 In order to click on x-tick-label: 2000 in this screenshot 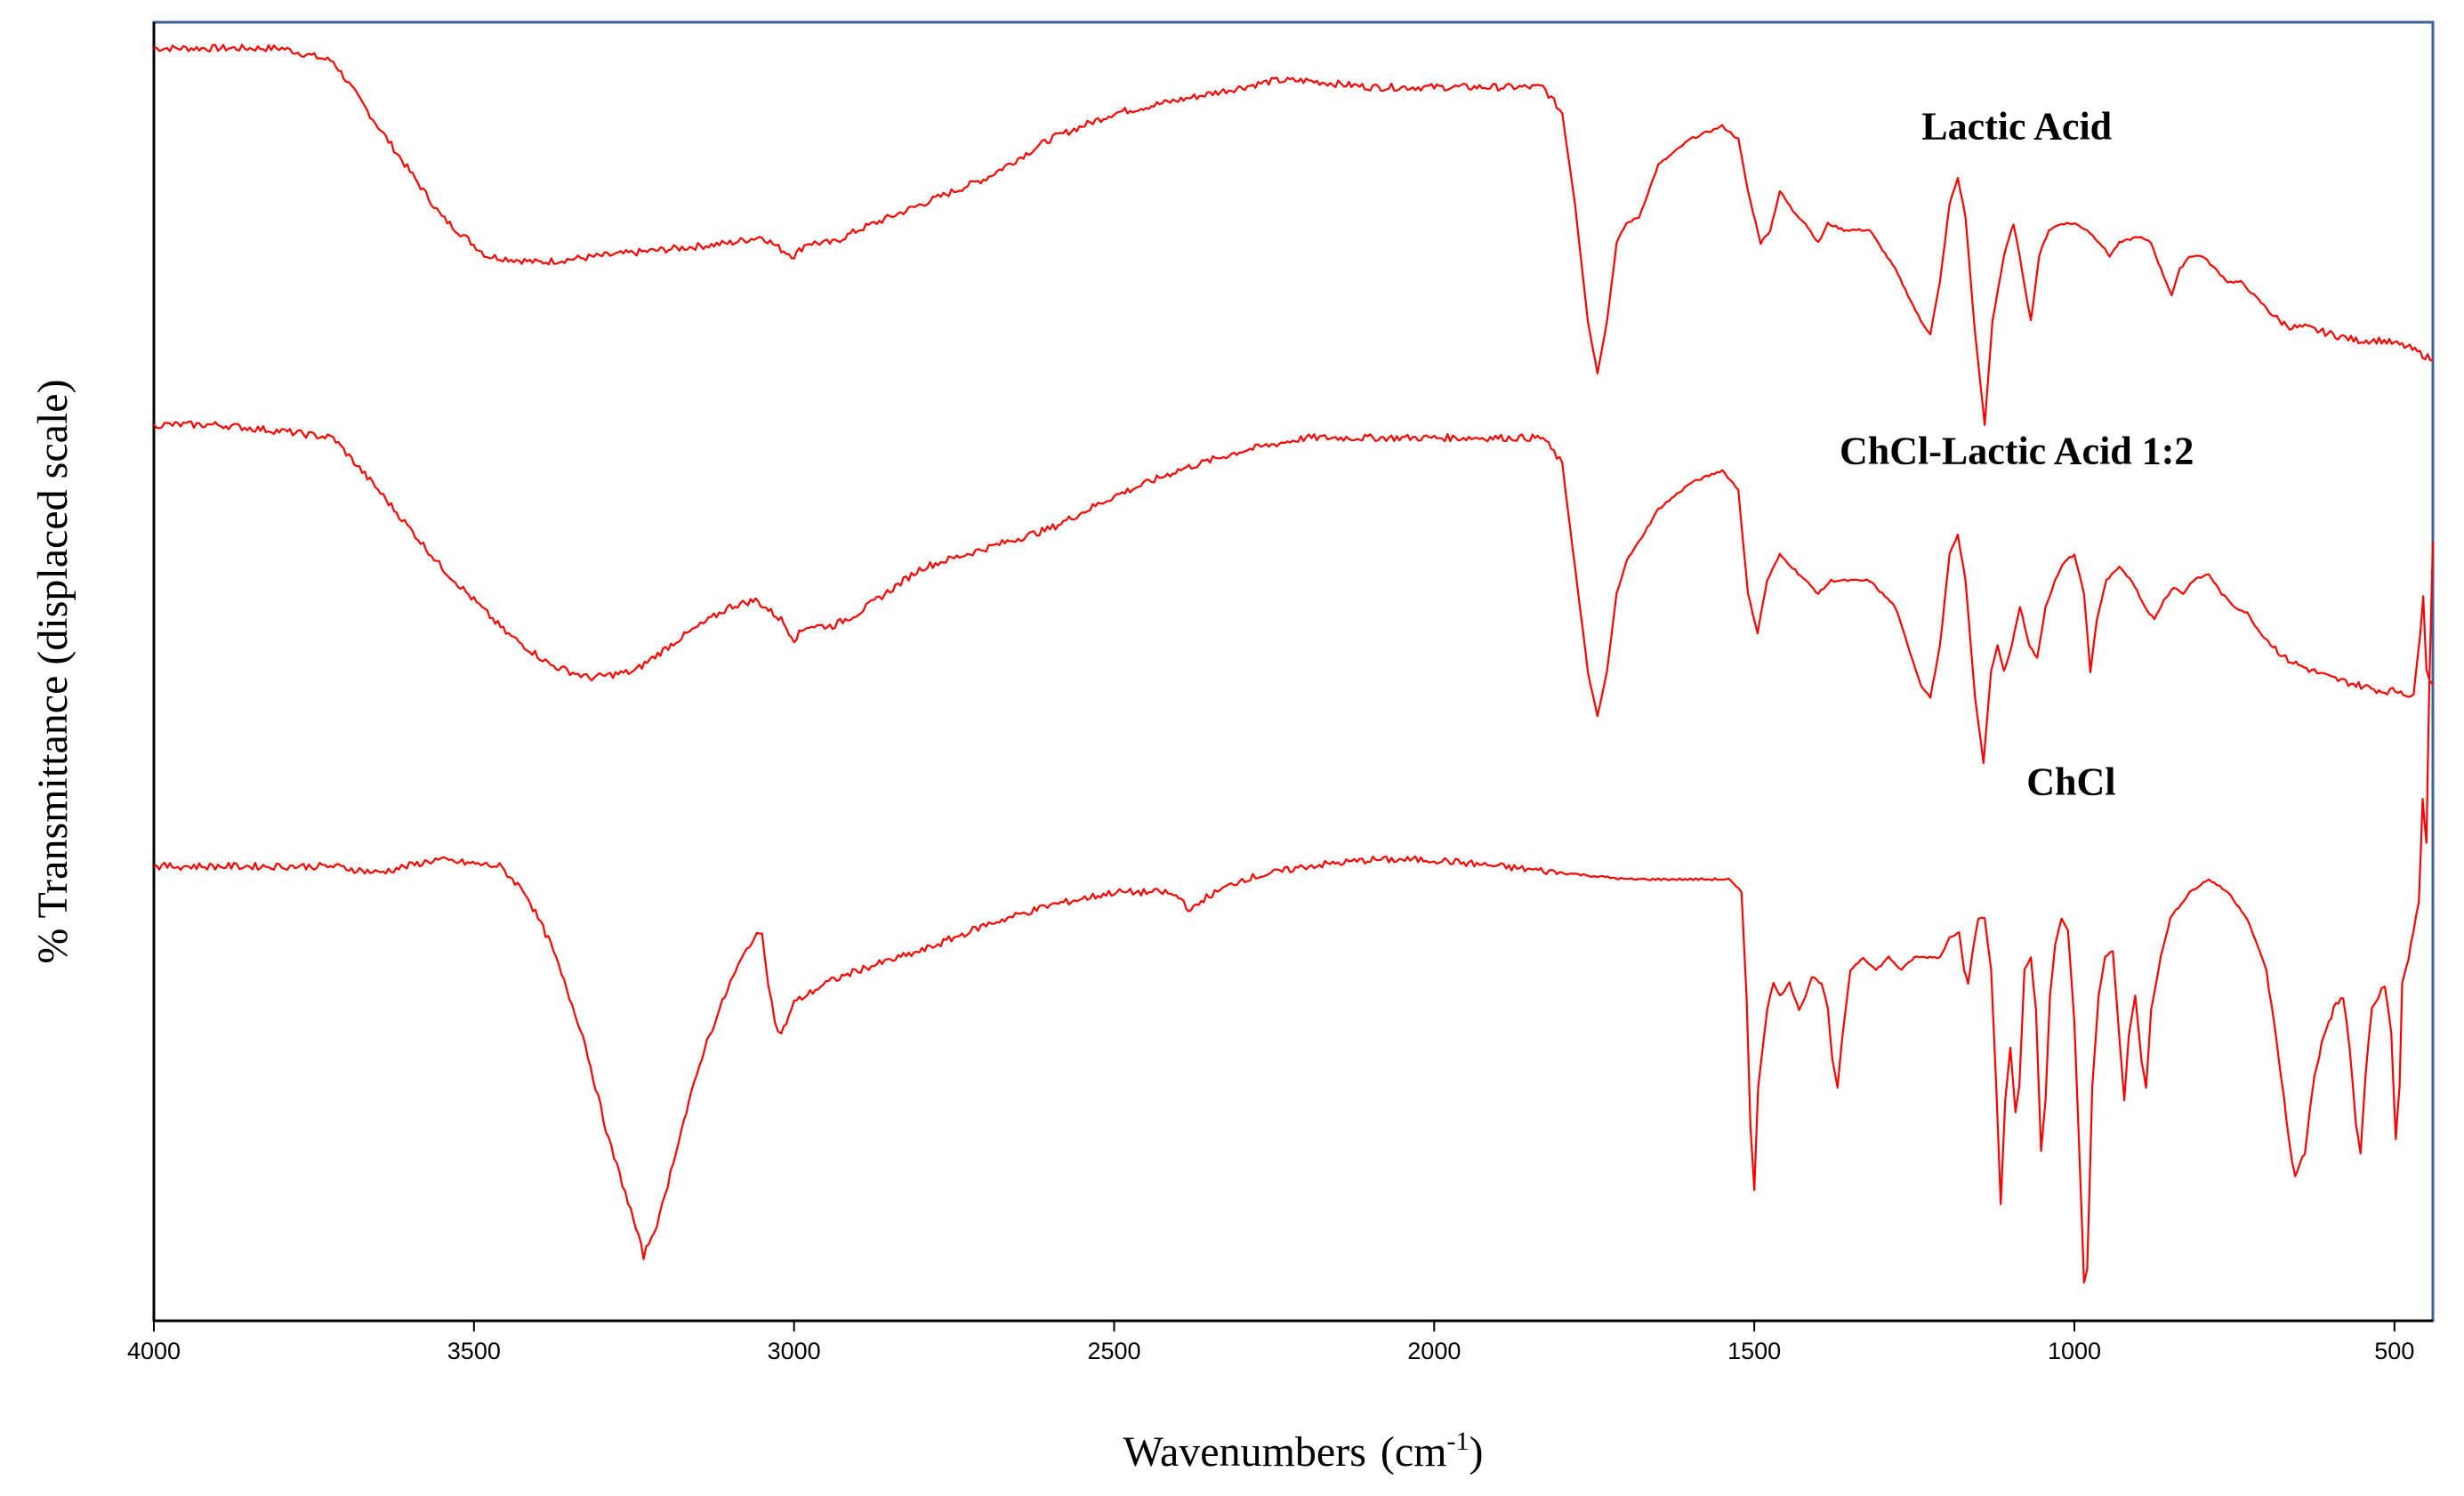, I will do `click(1434, 1351)`.